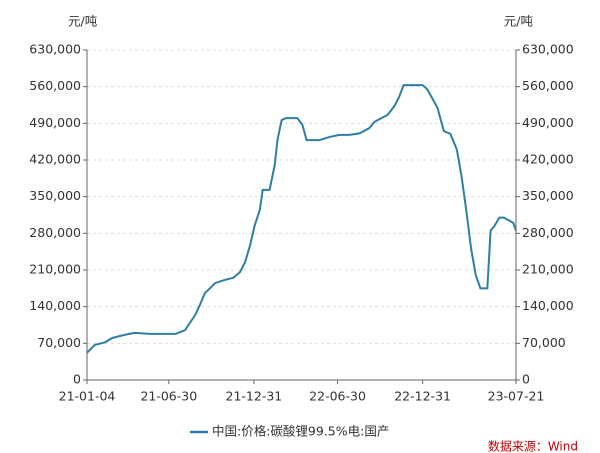 The image size is (600, 453). What do you see at coordinates (55, 159) in the screenshot?
I see `y-tick-label: 420,000` at bounding box center [55, 159].